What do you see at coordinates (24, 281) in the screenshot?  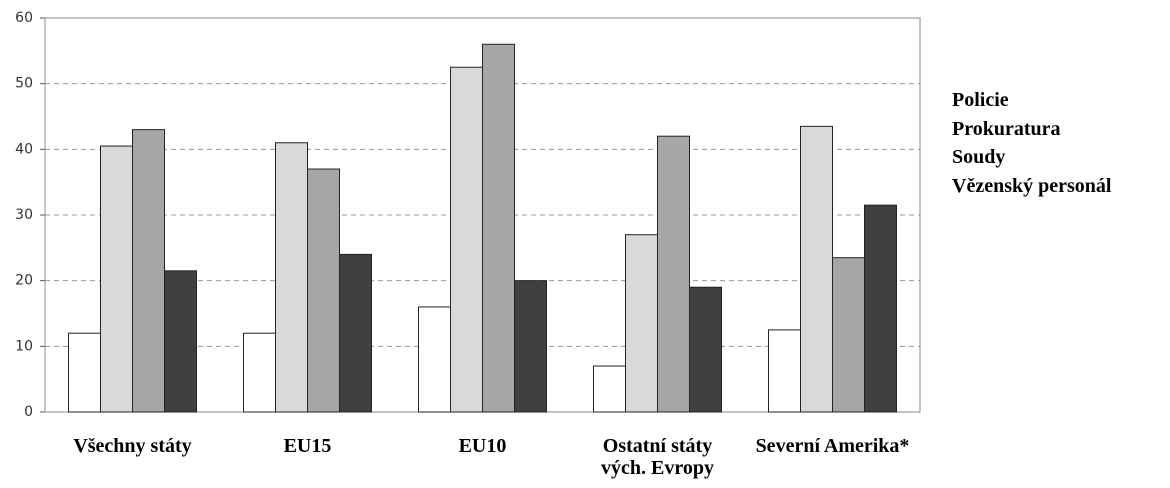 I see `y-tick-label: 20` at bounding box center [24, 281].